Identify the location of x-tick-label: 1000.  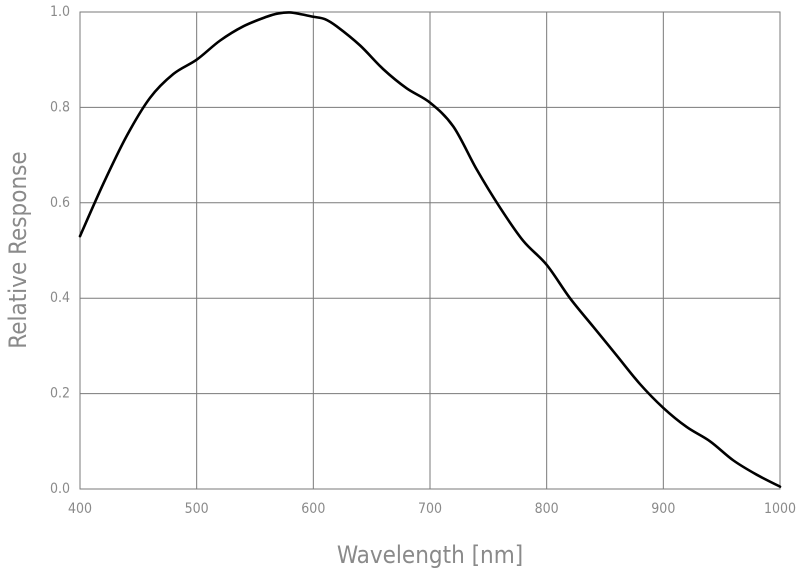
(780, 509).